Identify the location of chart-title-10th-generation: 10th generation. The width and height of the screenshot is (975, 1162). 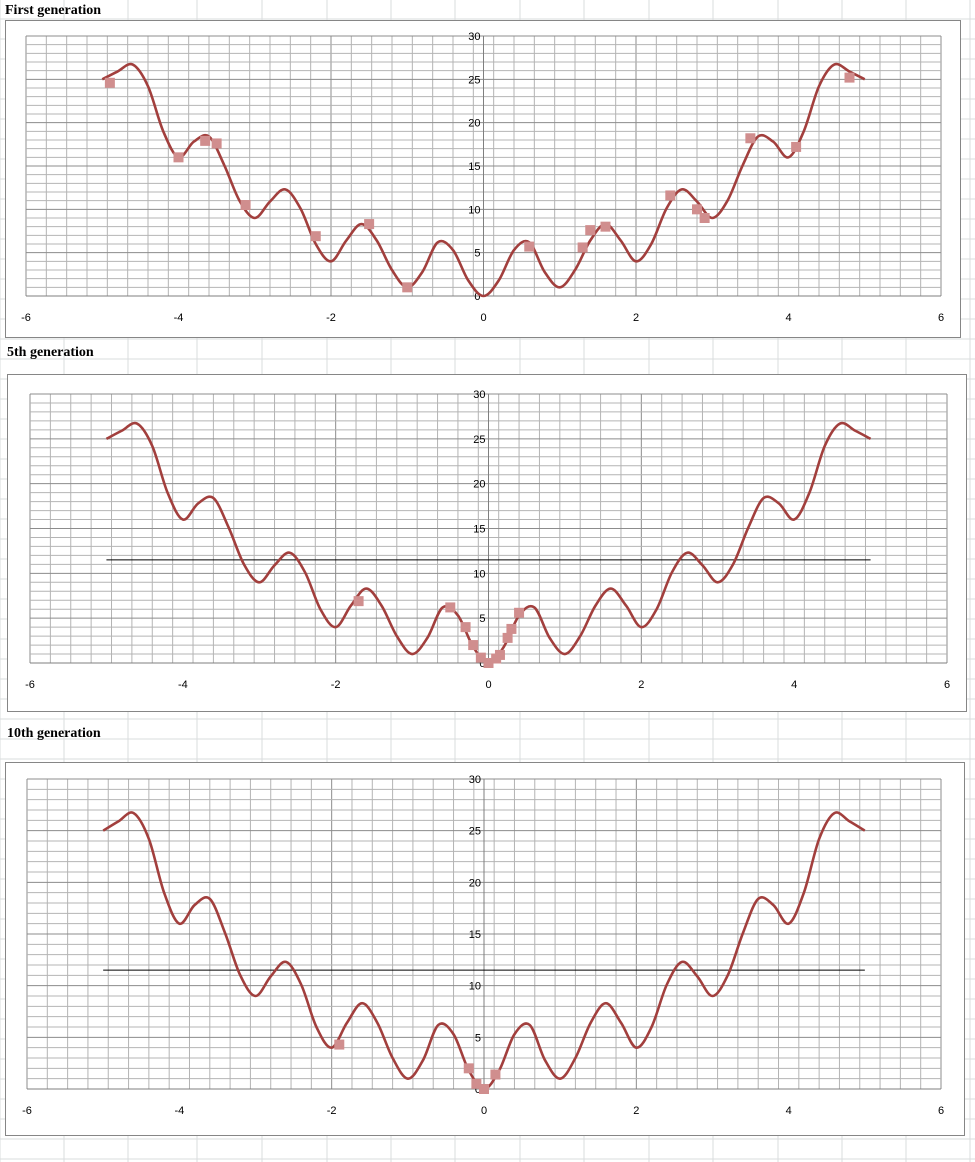
(54, 733).